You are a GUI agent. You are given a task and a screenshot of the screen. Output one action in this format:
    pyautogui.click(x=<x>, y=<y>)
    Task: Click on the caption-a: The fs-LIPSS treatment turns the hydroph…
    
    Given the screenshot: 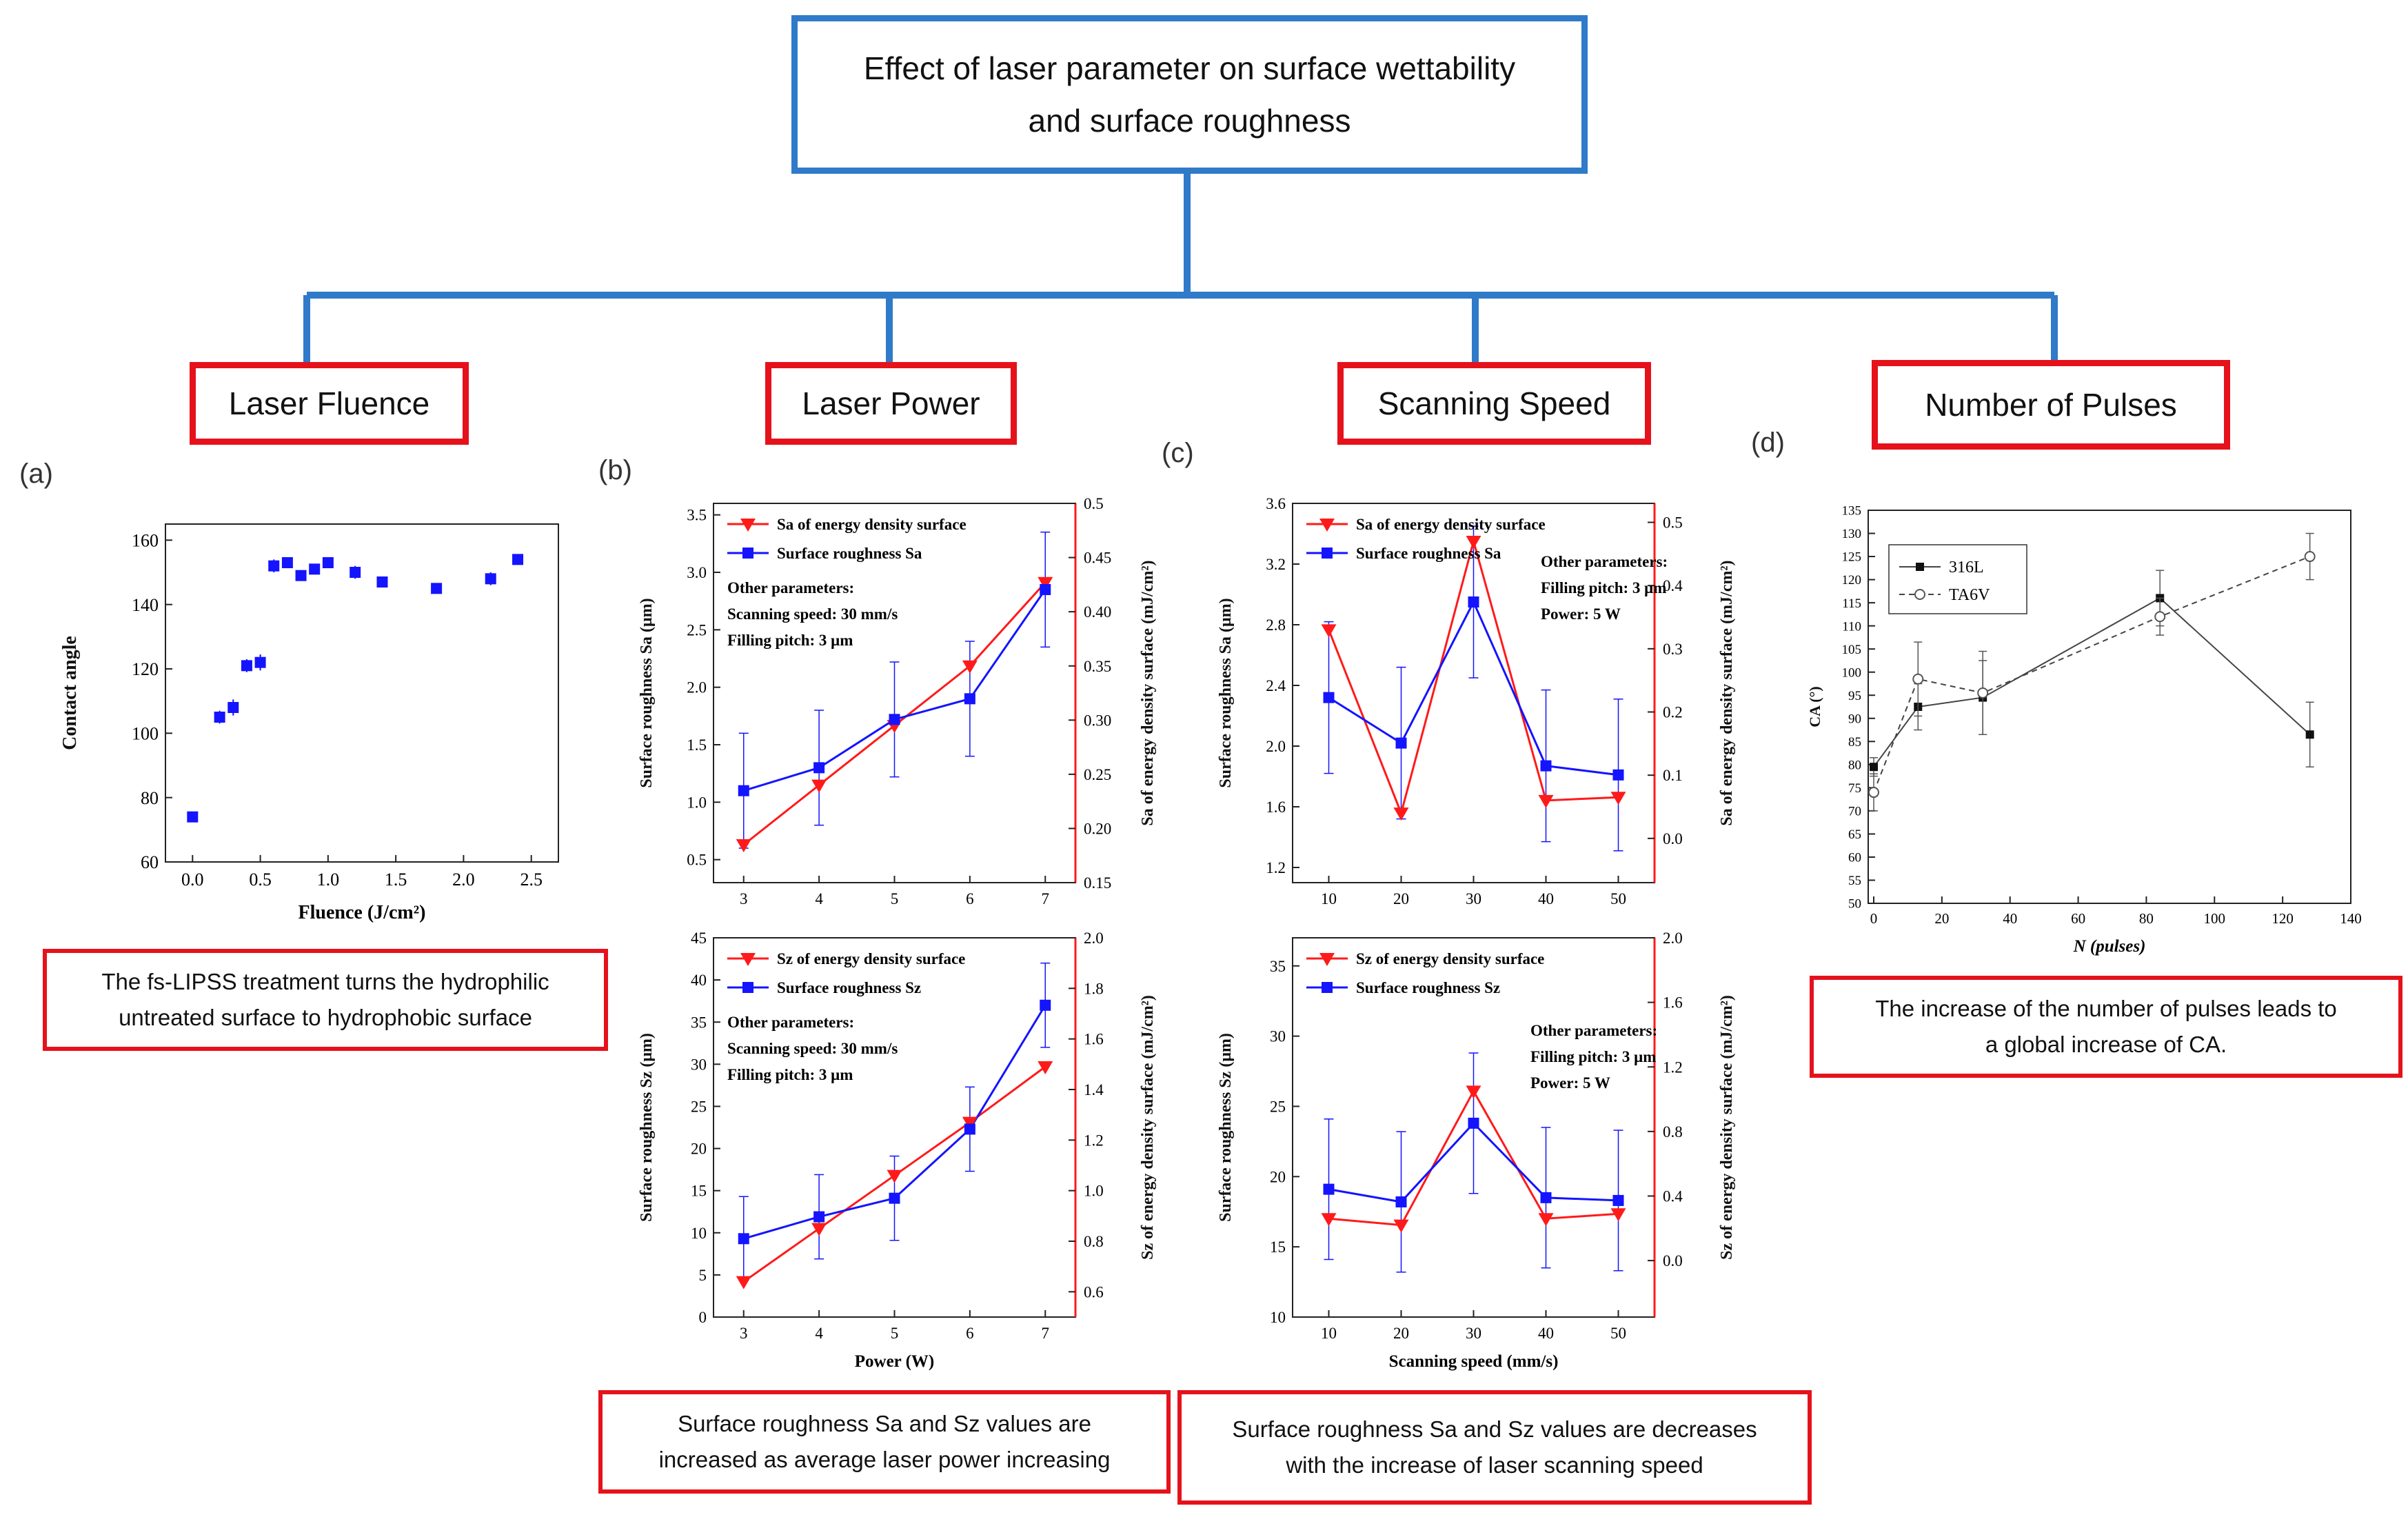 What is the action you would take?
    pyautogui.click(x=325, y=1000)
    